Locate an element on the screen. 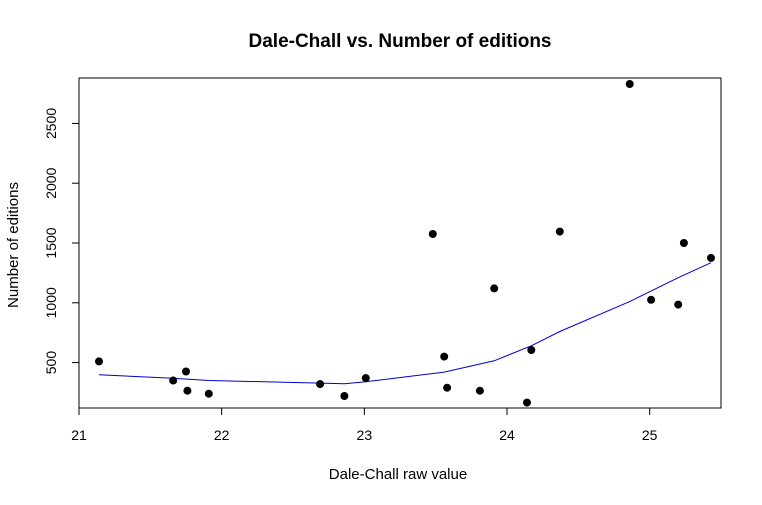 The image size is (762, 505). chart-title: Dale-Chall vs. Number of editions is located at coordinates (400, 41).